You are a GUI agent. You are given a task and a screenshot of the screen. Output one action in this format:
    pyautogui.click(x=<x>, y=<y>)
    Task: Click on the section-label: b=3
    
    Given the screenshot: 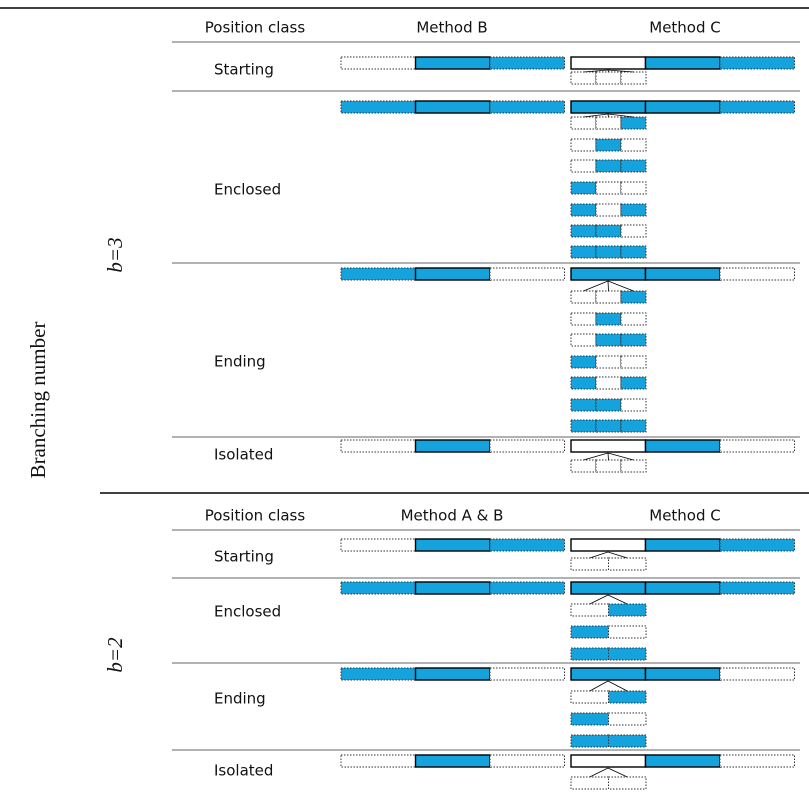 What is the action you would take?
    pyautogui.click(x=115, y=254)
    